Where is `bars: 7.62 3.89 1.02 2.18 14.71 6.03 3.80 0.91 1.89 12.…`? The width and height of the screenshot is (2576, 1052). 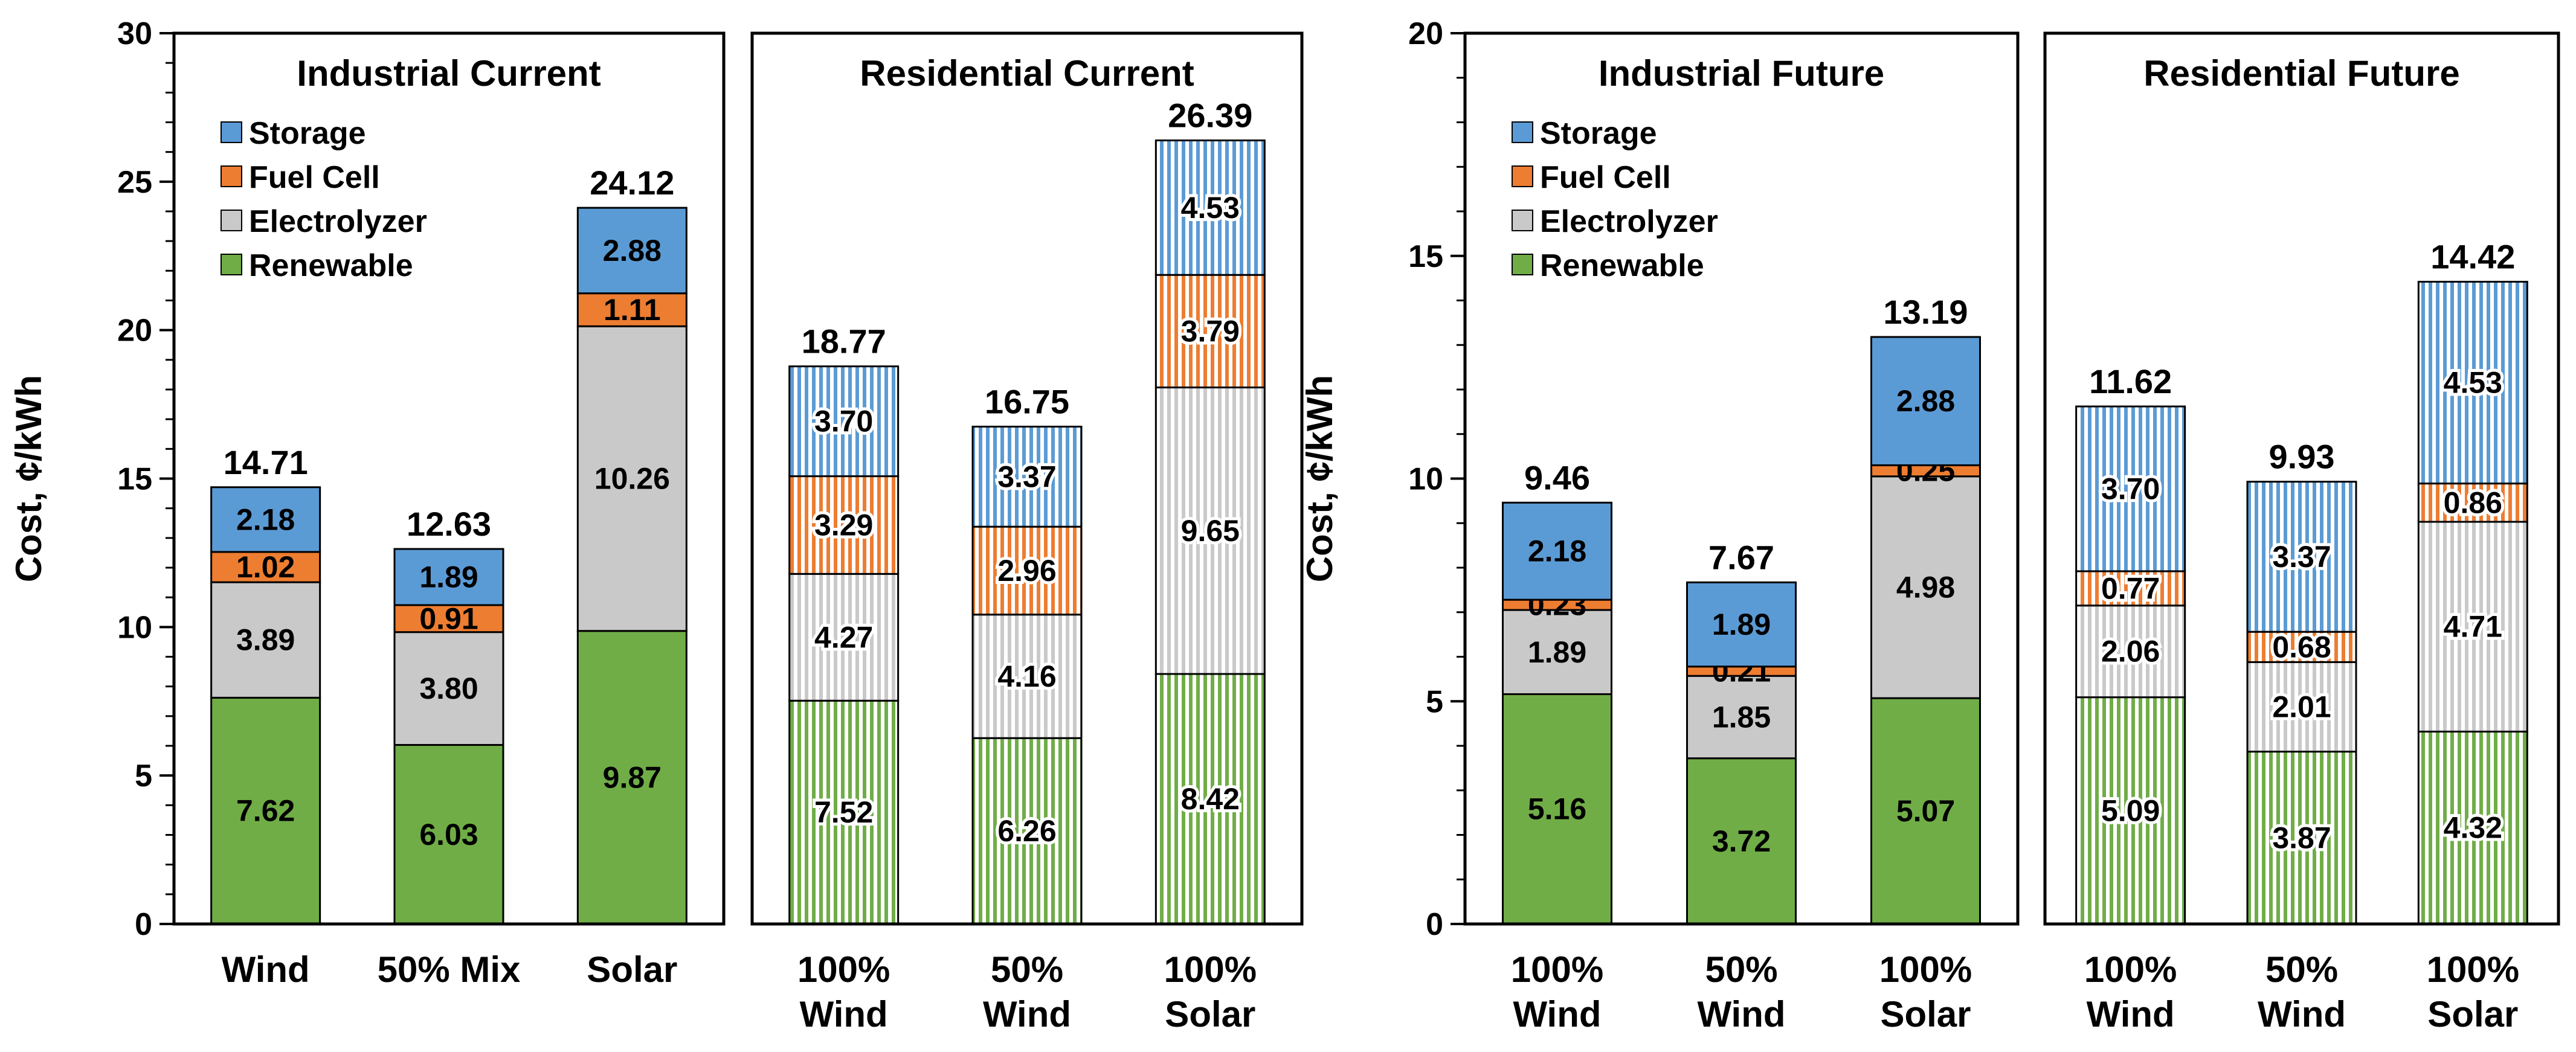
bars: 7.62 3.89 1.02 2.18 14.71 6.03 3.80 0.91 1.89 12.… is located at coordinates (448, 544).